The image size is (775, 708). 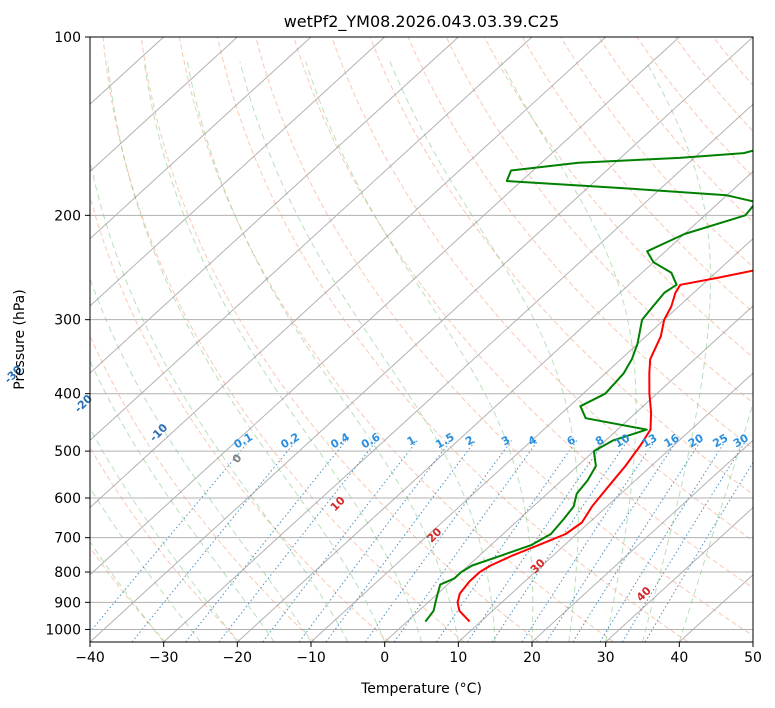 What do you see at coordinates (20, 339) in the screenshot?
I see `y-axis-label: Pressure (hPa)` at bounding box center [20, 339].